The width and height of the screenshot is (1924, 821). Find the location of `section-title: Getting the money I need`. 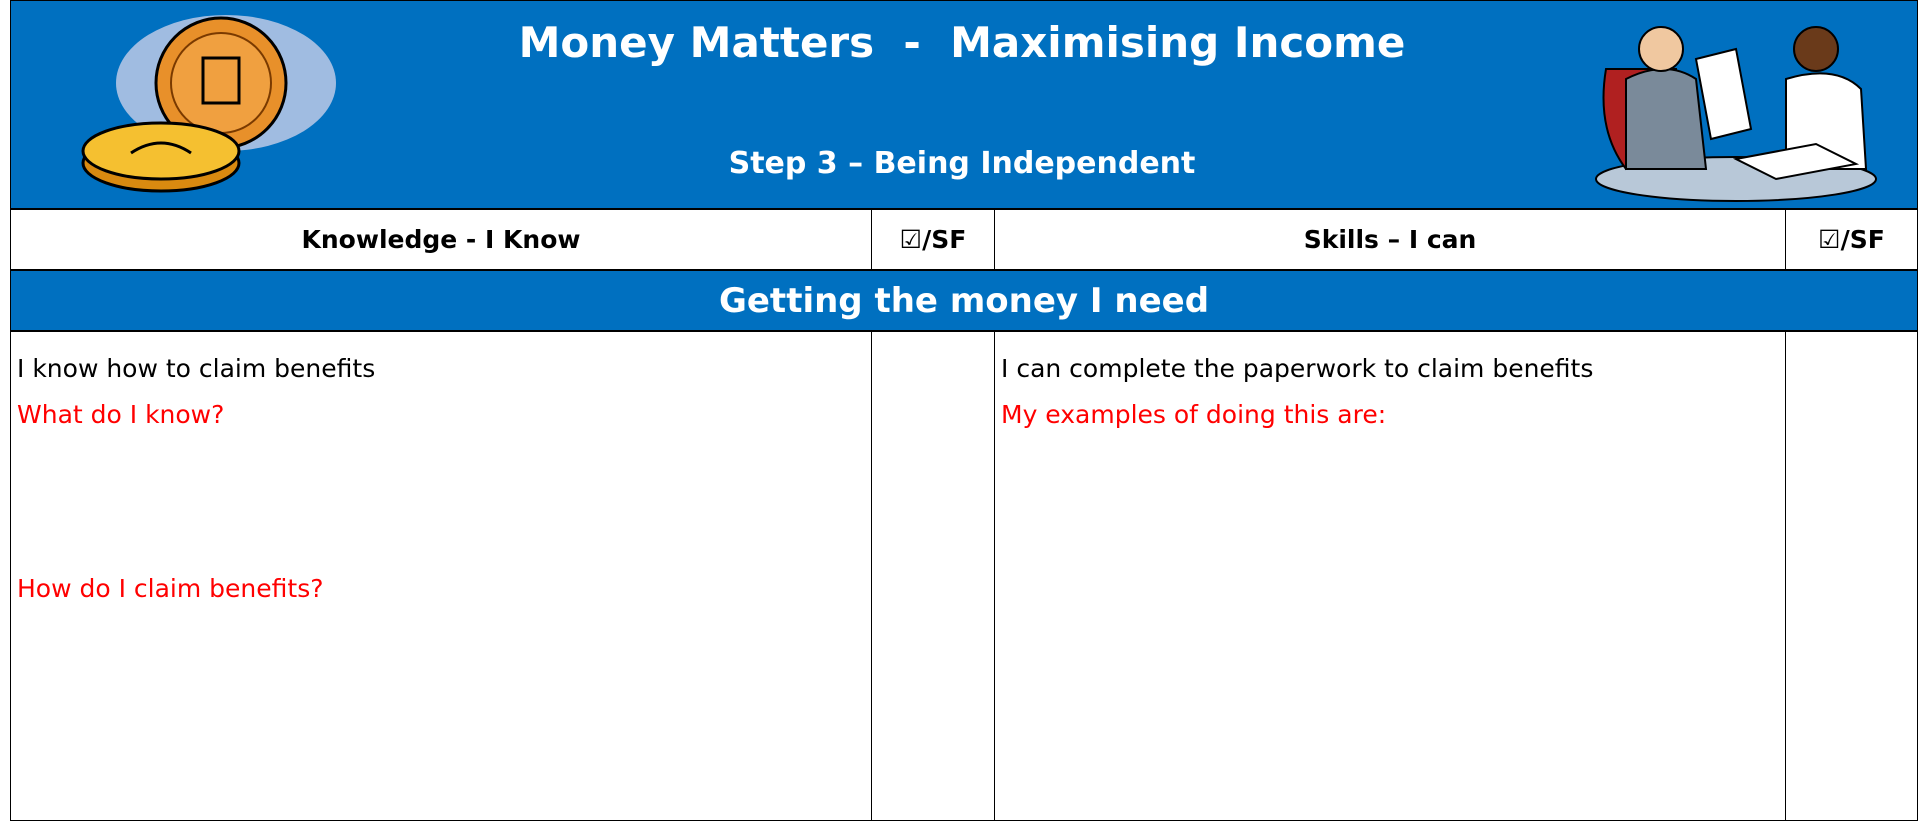

section-title: Getting the money I need is located at coordinates (964, 300).